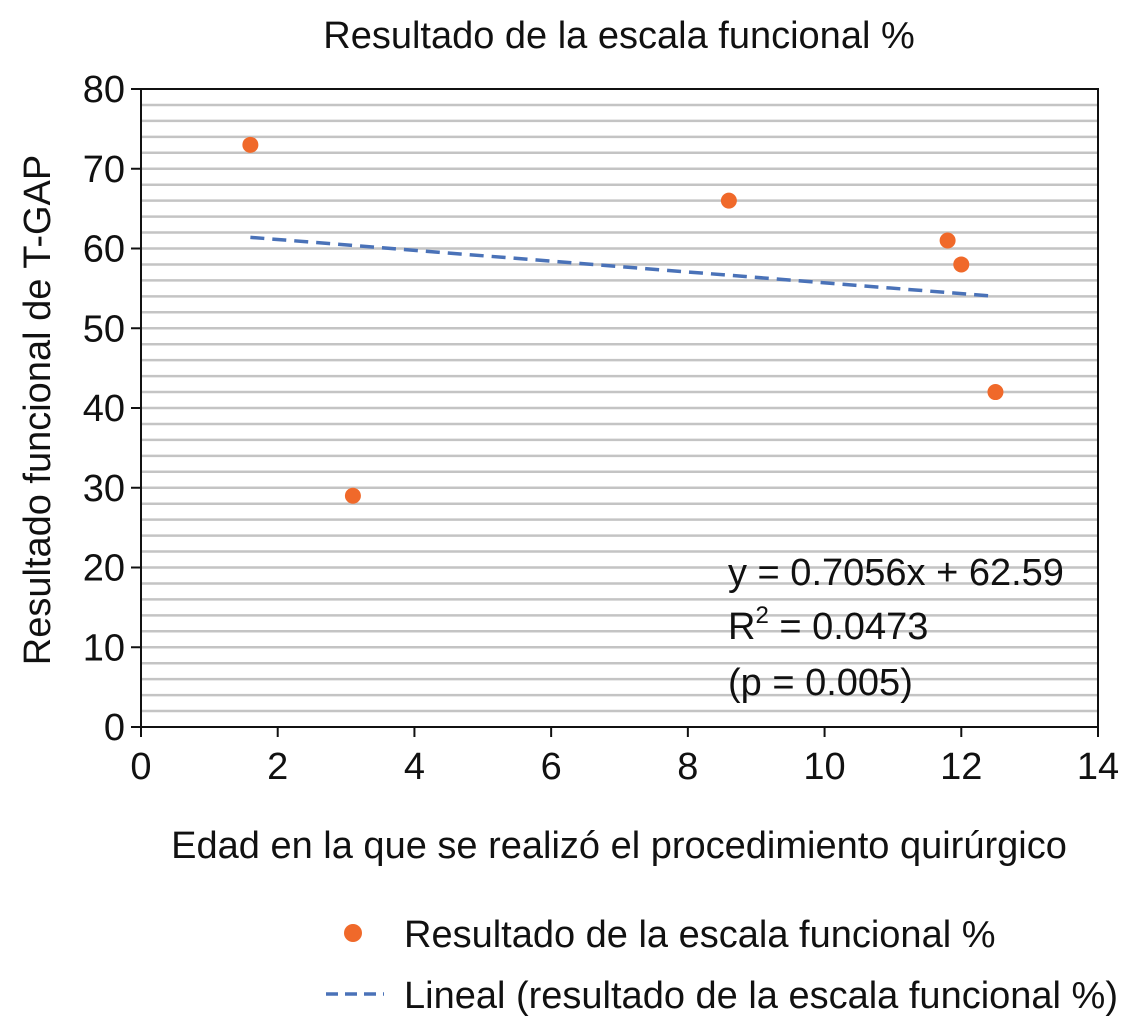  I want to click on x-tick-label: 0, so click(140, 767).